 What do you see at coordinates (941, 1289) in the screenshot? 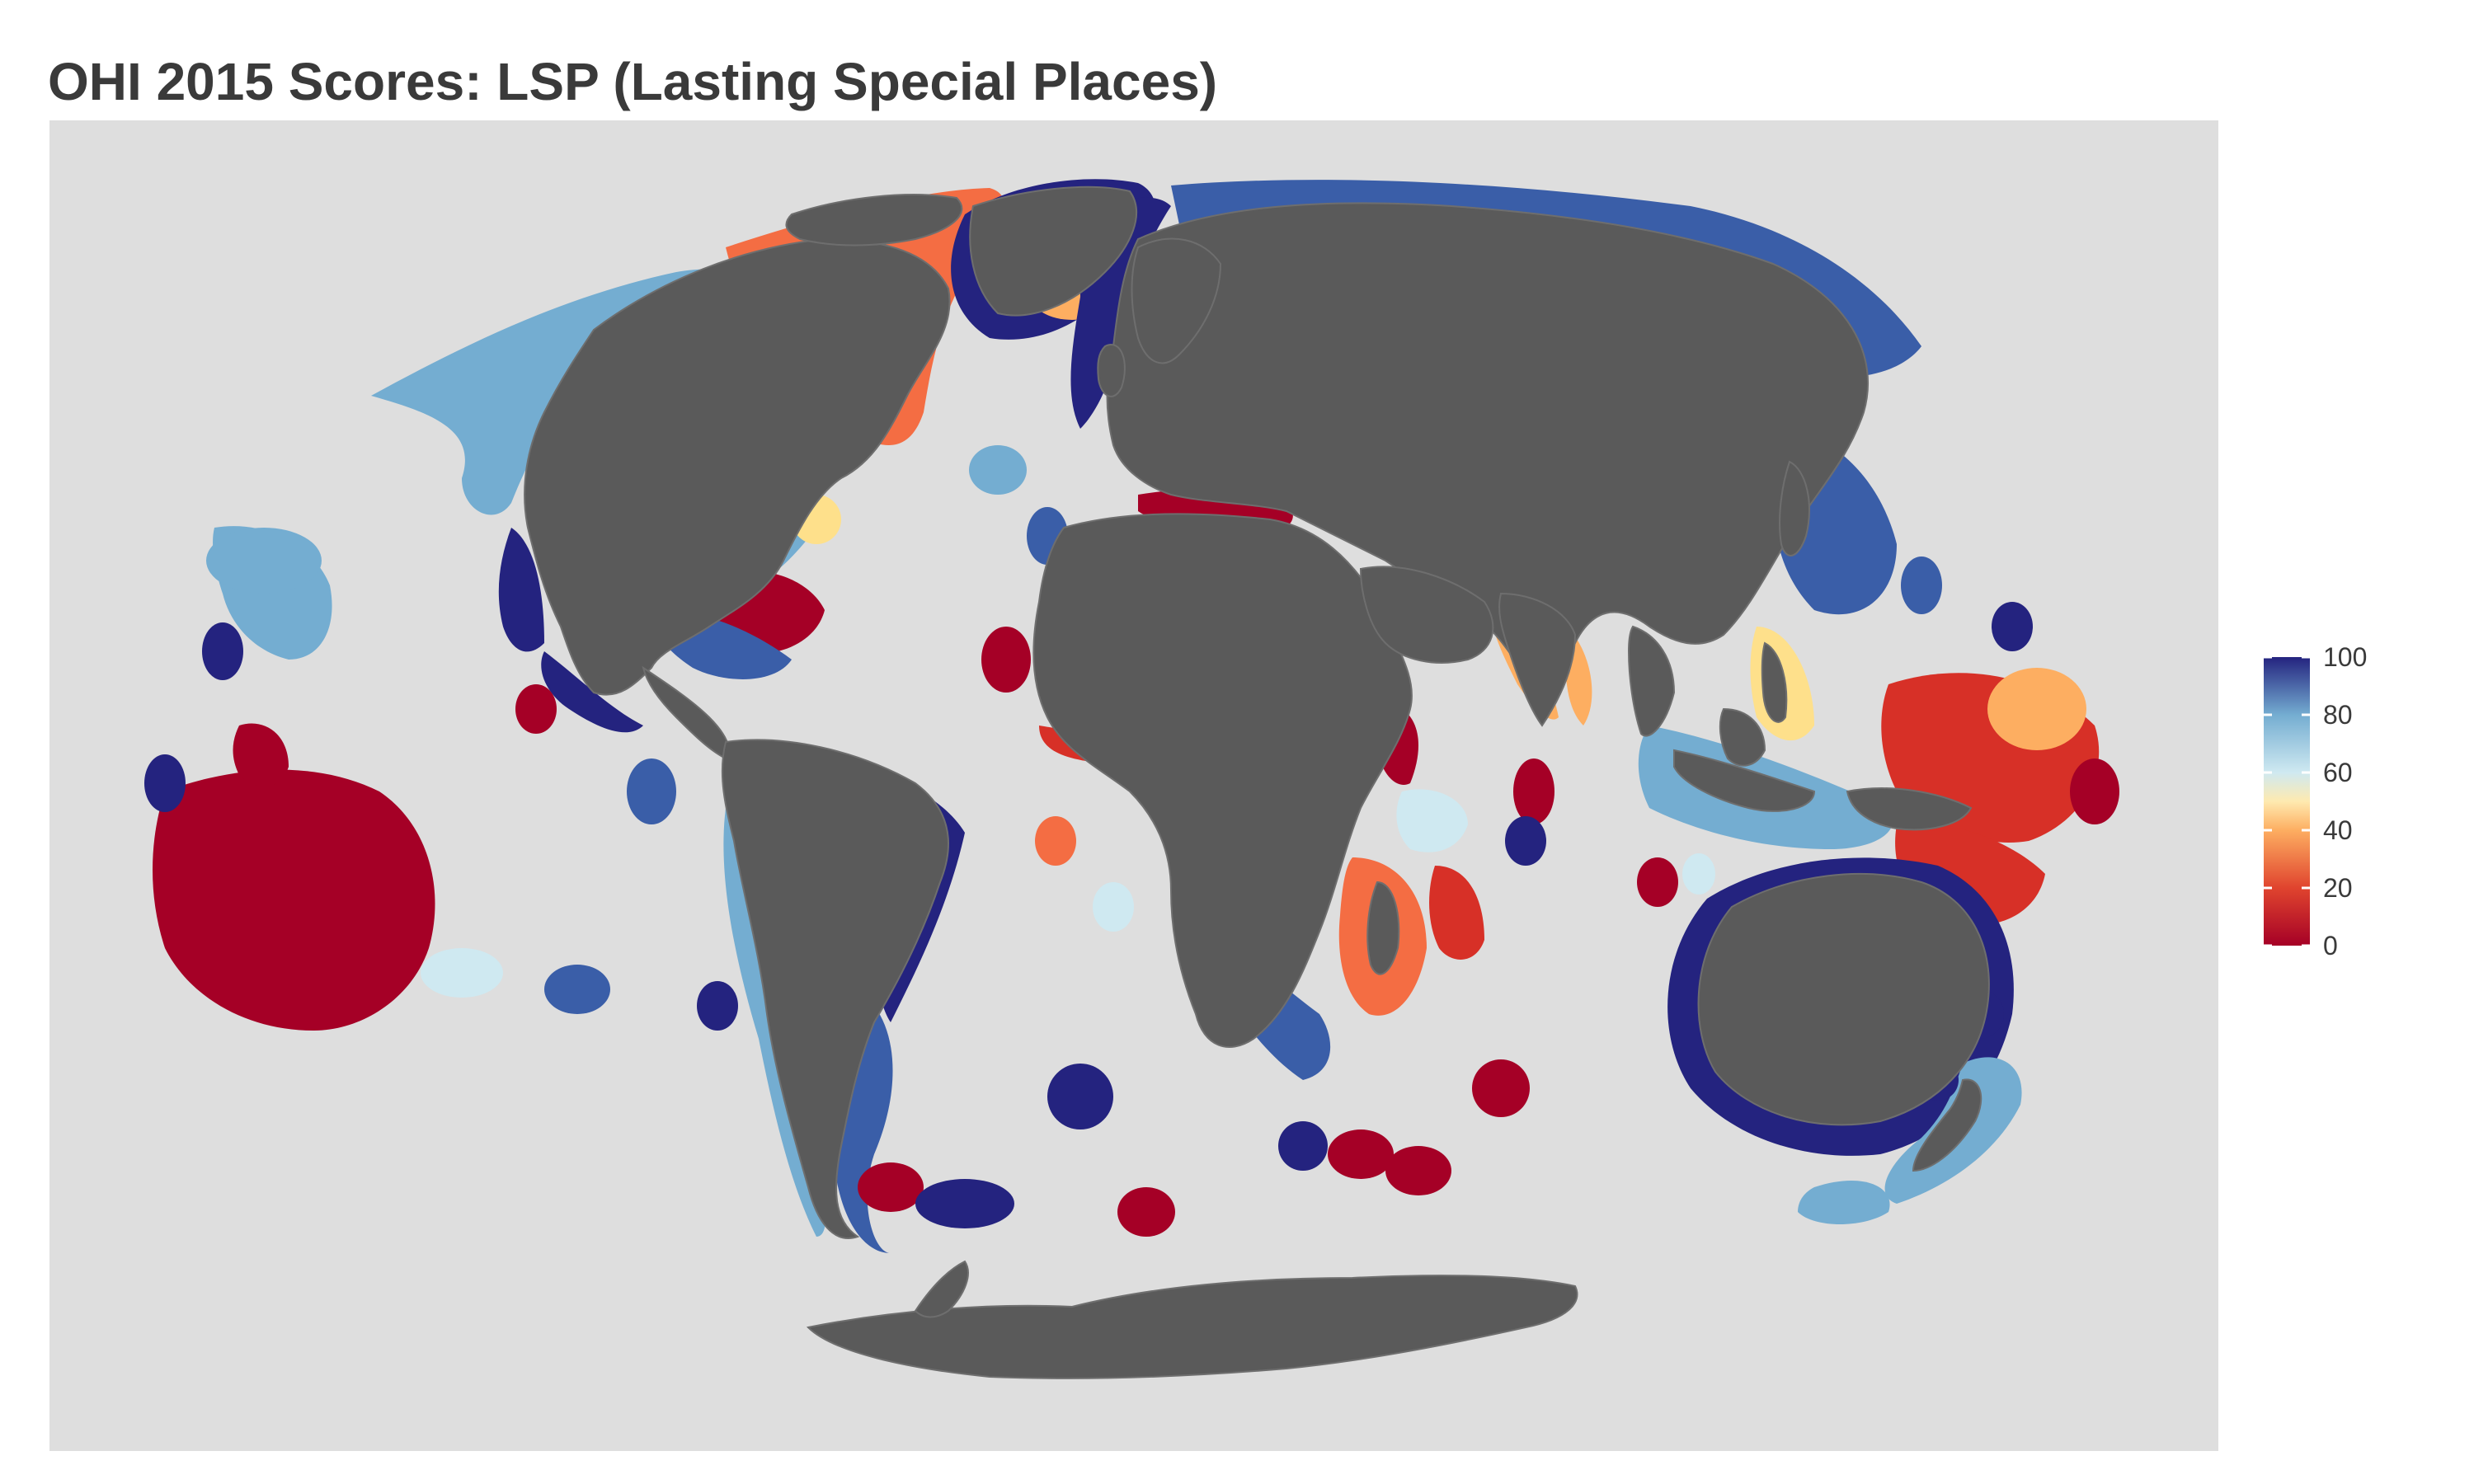
I see `land-antarctic-peninsula` at bounding box center [941, 1289].